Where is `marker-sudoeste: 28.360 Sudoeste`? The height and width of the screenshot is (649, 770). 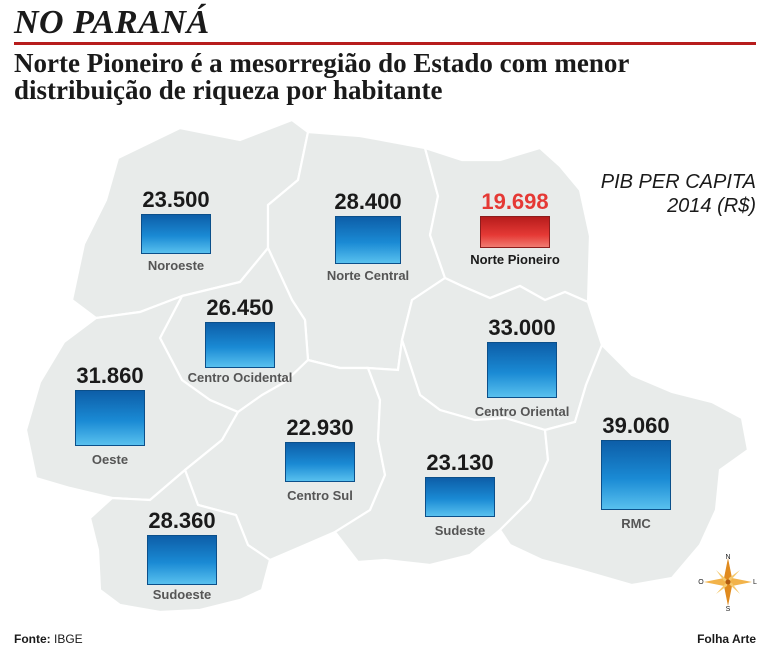 marker-sudoeste: 28.360 Sudoeste is located at coordinates (182, 556).